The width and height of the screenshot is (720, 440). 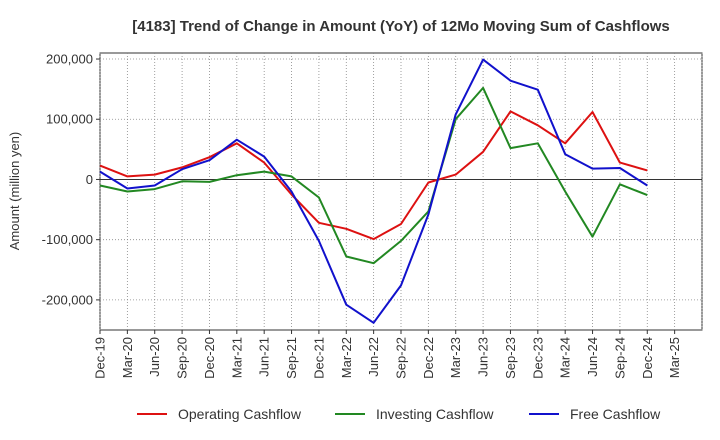 What do you see at coordinates (89, 179) in the screenshot?
I see `y-tick-label: 0` at bounding box center [89, 179].